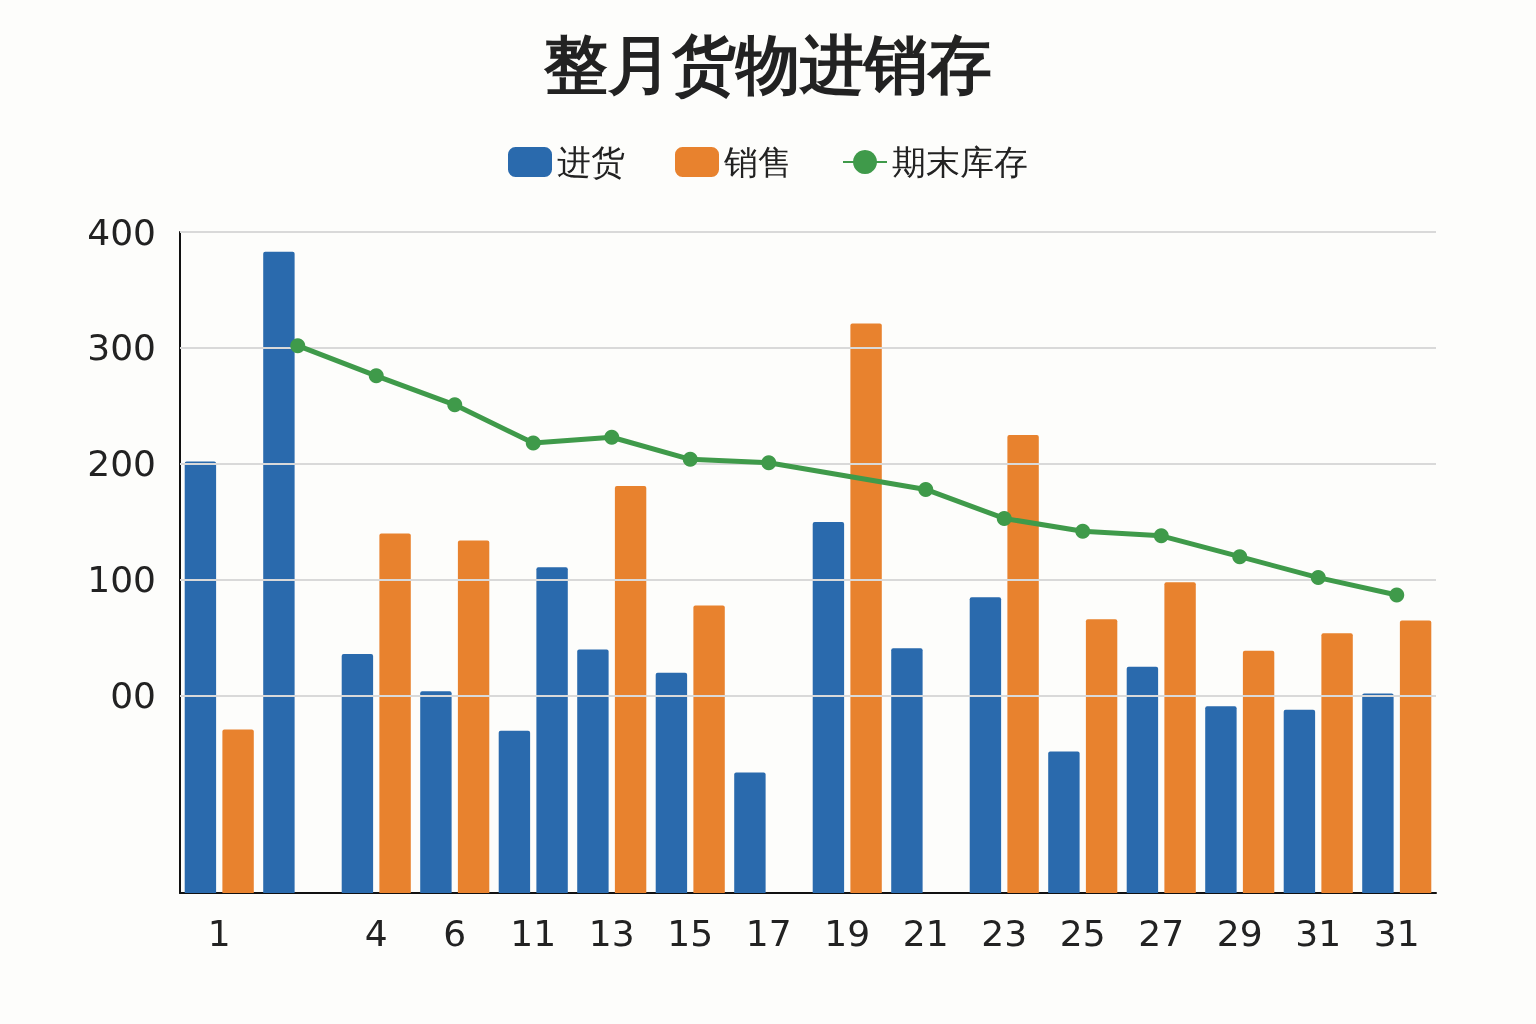 The image size is (1536, 1024). I want to click on x-tick-label: 6, so click(455, 933).